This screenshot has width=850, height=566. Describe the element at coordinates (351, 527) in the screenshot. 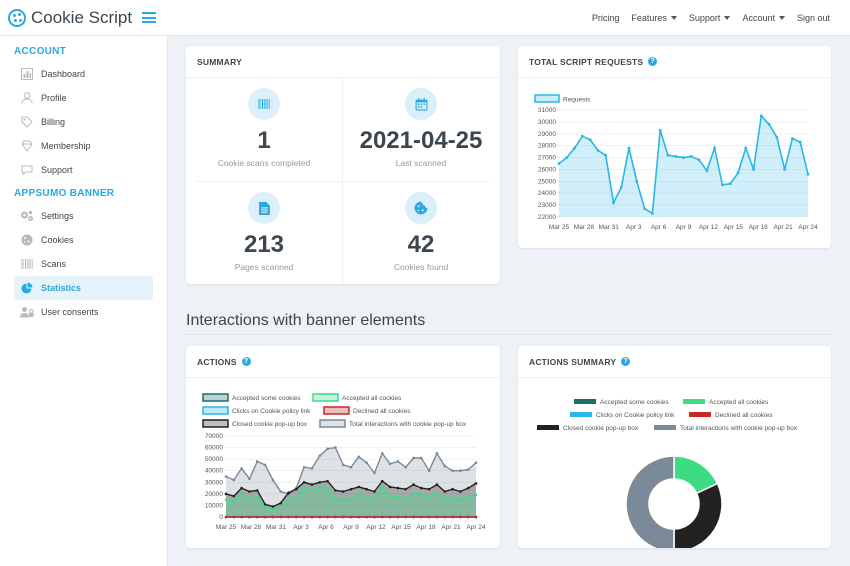

I see `x-tick-label: Apr 9` at that location.